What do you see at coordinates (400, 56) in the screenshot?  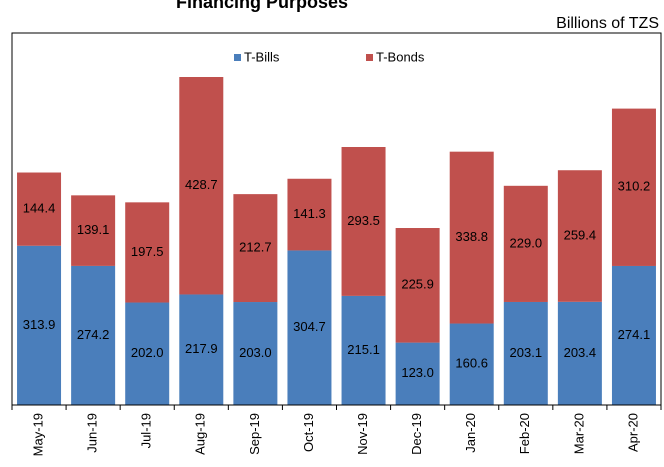 I see `legend-label: T-Bonds` at bounding box center [400, 56].